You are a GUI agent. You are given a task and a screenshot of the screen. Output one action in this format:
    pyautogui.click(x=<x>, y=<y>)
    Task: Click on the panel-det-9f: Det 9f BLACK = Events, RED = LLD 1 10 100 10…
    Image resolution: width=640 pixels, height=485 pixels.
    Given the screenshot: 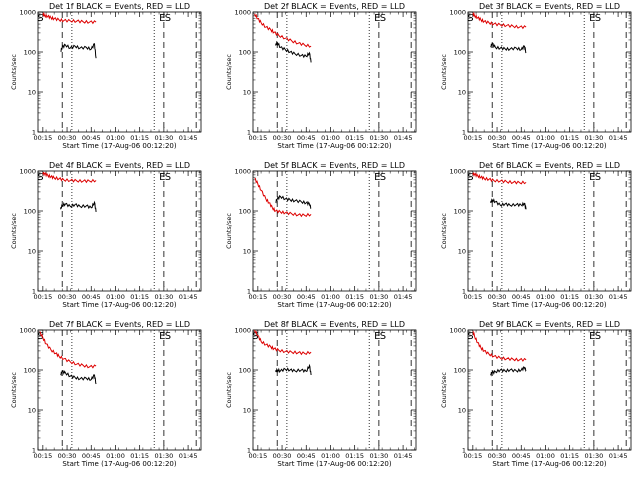 What is the action you would take?
    pyautogui.click(x=536, y=394)
    